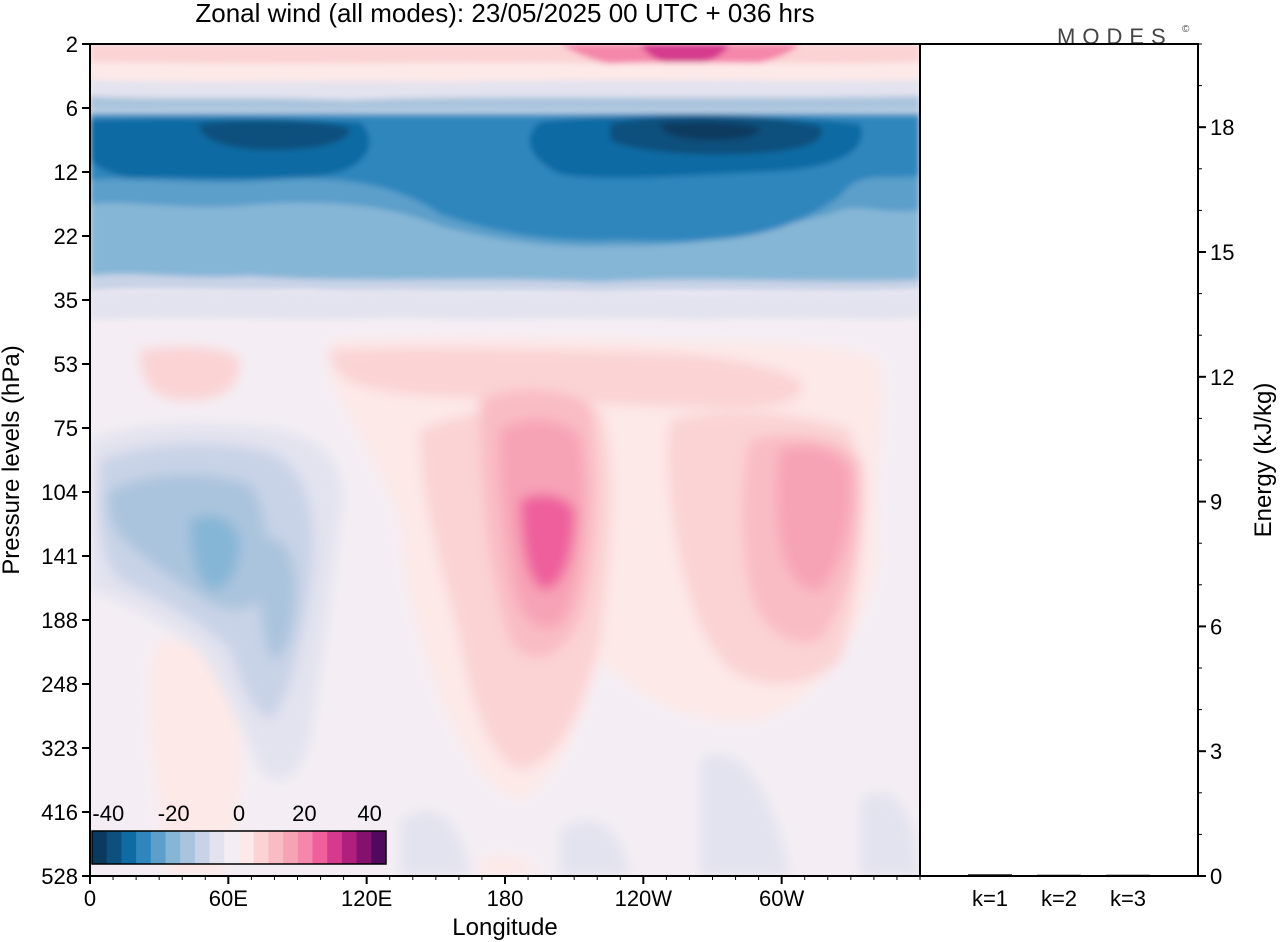  Describe the element at coordinates (59, 492) in the screenshot. I see `pressure-tick-label: 104` at that location.